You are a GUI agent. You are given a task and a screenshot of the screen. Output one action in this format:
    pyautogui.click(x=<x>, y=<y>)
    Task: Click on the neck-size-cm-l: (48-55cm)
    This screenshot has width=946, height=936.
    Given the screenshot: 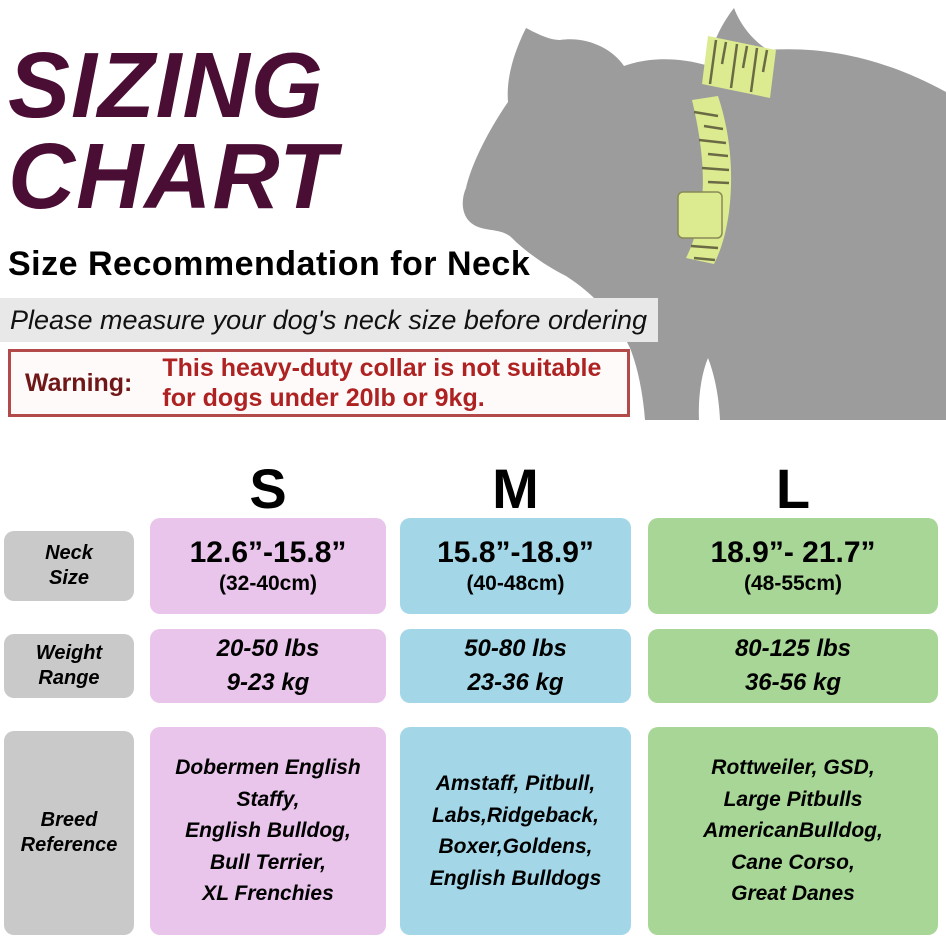 What is the action you would take?
    pyautogui.click(x=793, y=583)
    